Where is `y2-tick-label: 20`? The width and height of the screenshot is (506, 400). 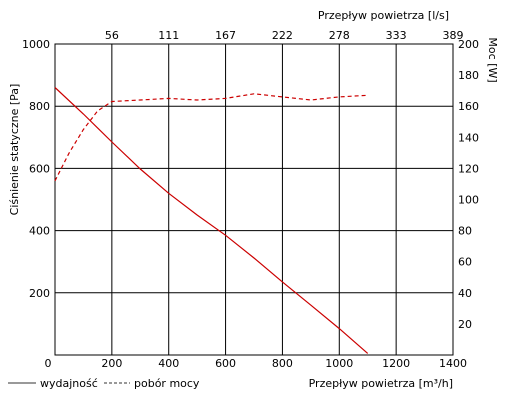 y2-tick-label: 20 is located at coordinates (465, 324).